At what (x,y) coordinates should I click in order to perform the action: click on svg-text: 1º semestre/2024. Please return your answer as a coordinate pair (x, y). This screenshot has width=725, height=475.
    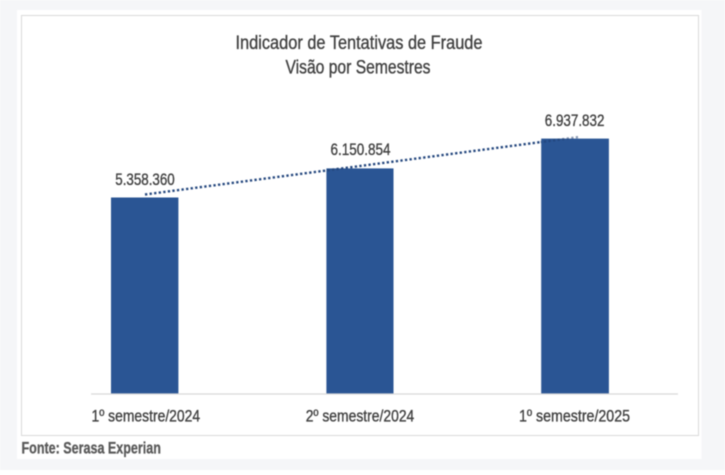
    Looking at the image, I should click on (146, 416).